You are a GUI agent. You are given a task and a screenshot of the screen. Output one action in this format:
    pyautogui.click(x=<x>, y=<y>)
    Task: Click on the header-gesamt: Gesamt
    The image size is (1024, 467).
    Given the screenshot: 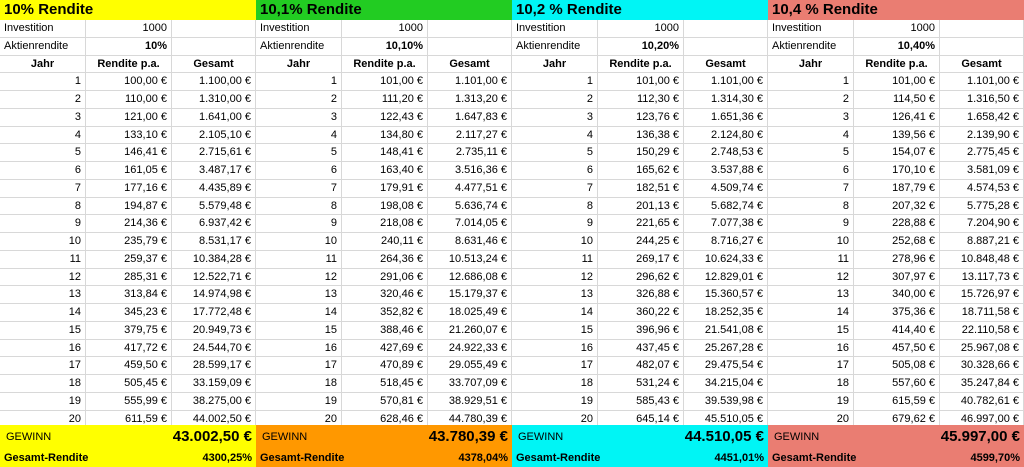 What is the action you would take?
    pyautogui.click(x=214, y=64)
    